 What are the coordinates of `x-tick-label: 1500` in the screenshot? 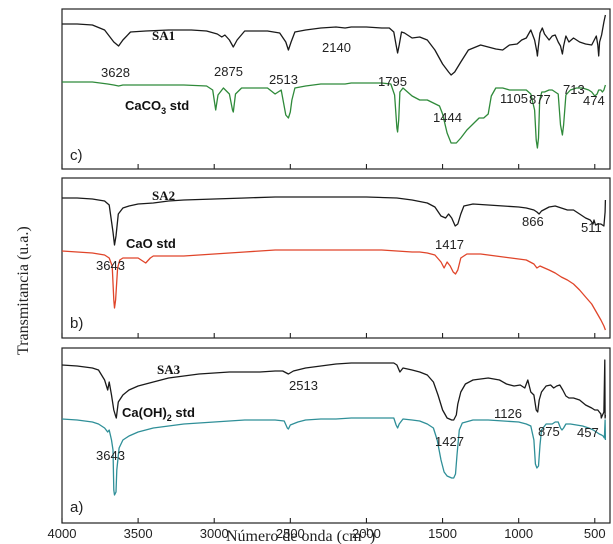 It's located at (442, 533).